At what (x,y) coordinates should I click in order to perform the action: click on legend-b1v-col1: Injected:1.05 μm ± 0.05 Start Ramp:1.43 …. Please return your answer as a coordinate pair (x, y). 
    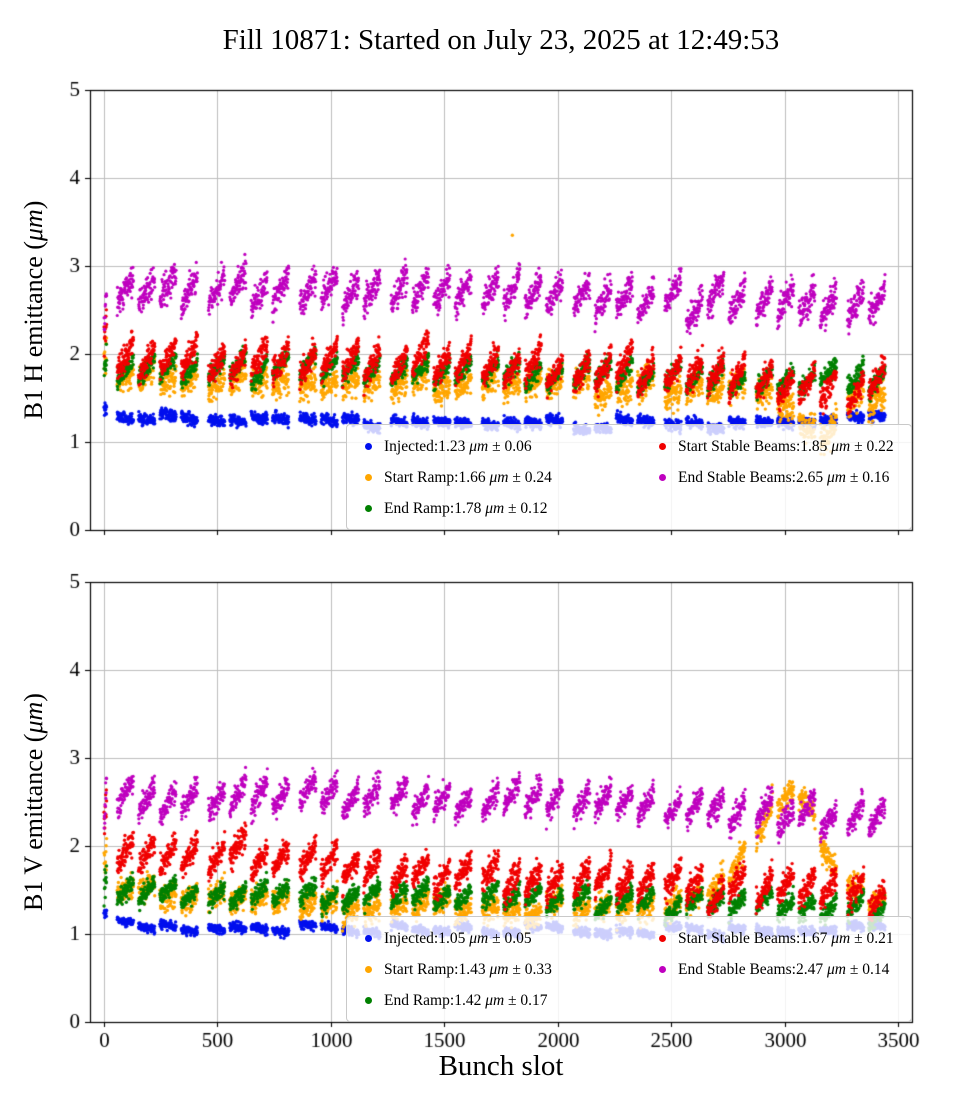
    Looking at the image, I should click on (502, 969).